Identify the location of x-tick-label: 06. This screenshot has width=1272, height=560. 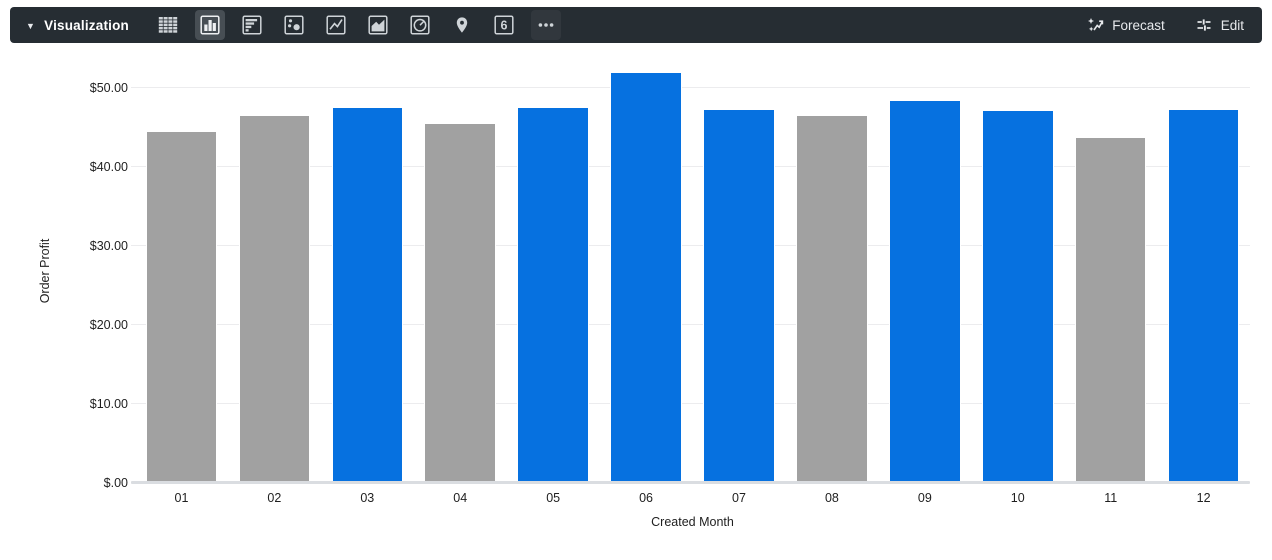
(646, 498).